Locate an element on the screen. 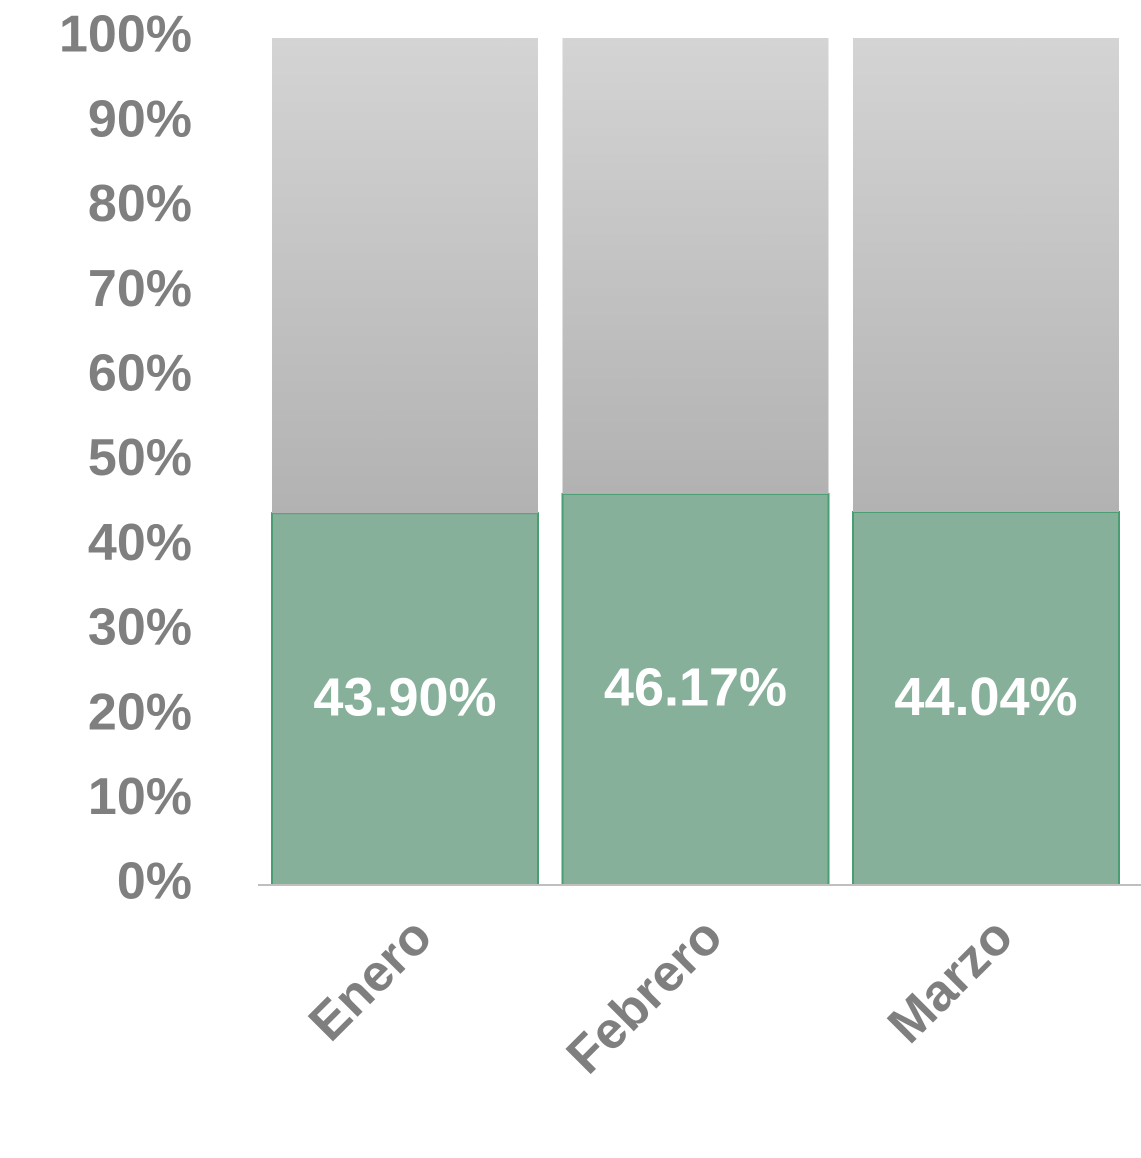 This screenshot has width=1141, height=1158. y-tick-label: 90% is located at coordinates (140, 119).